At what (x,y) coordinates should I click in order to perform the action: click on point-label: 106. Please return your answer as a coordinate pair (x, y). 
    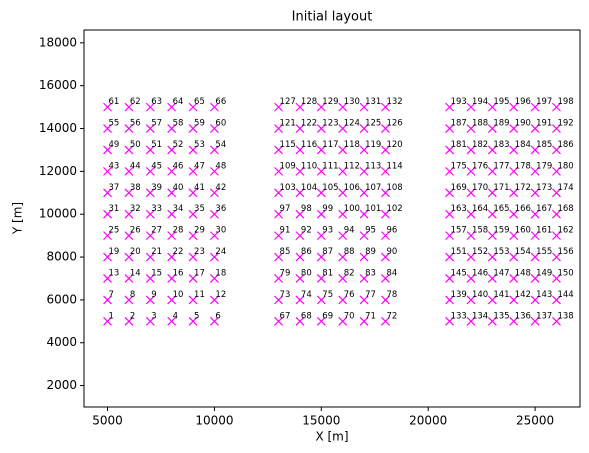
    Looking at the image, I should click on (352, 188).